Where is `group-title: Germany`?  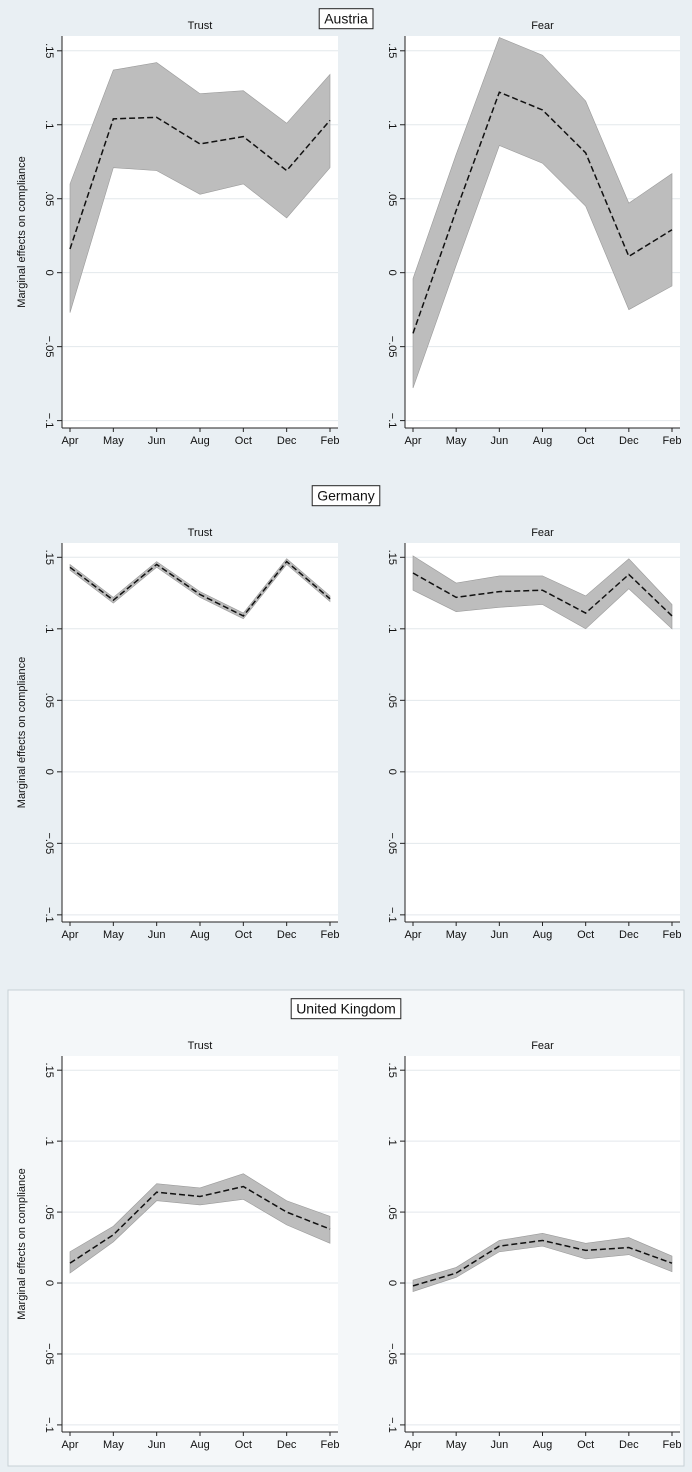 group-title: Germany is located at coordinates (346, 496).